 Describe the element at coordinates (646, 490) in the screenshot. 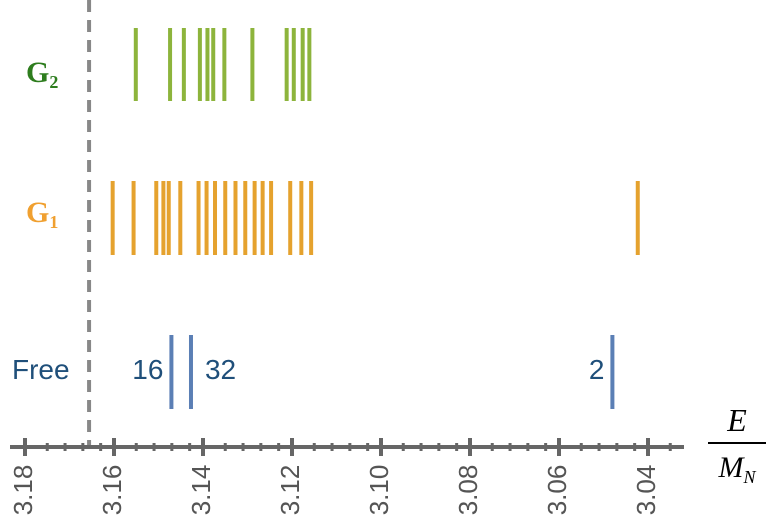

I see `x-tick-label-3.04: 3.04` at that location.